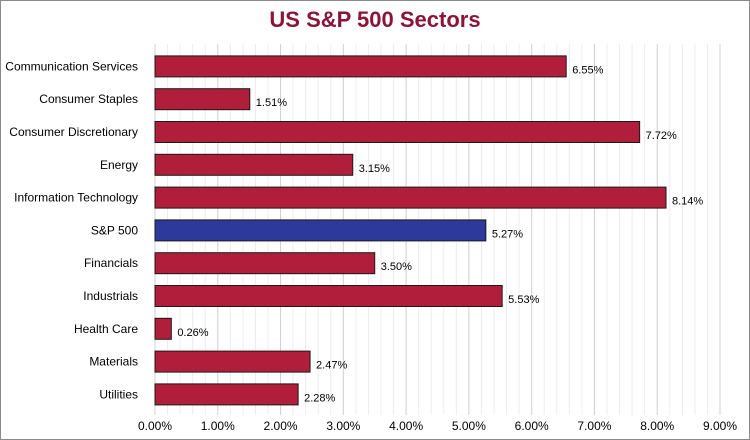 The width and height of the screenshot is (750, 440). Describe the element at coordinates (523, 300) in the screenshot. I see `data-label: 5.53%` at that location.